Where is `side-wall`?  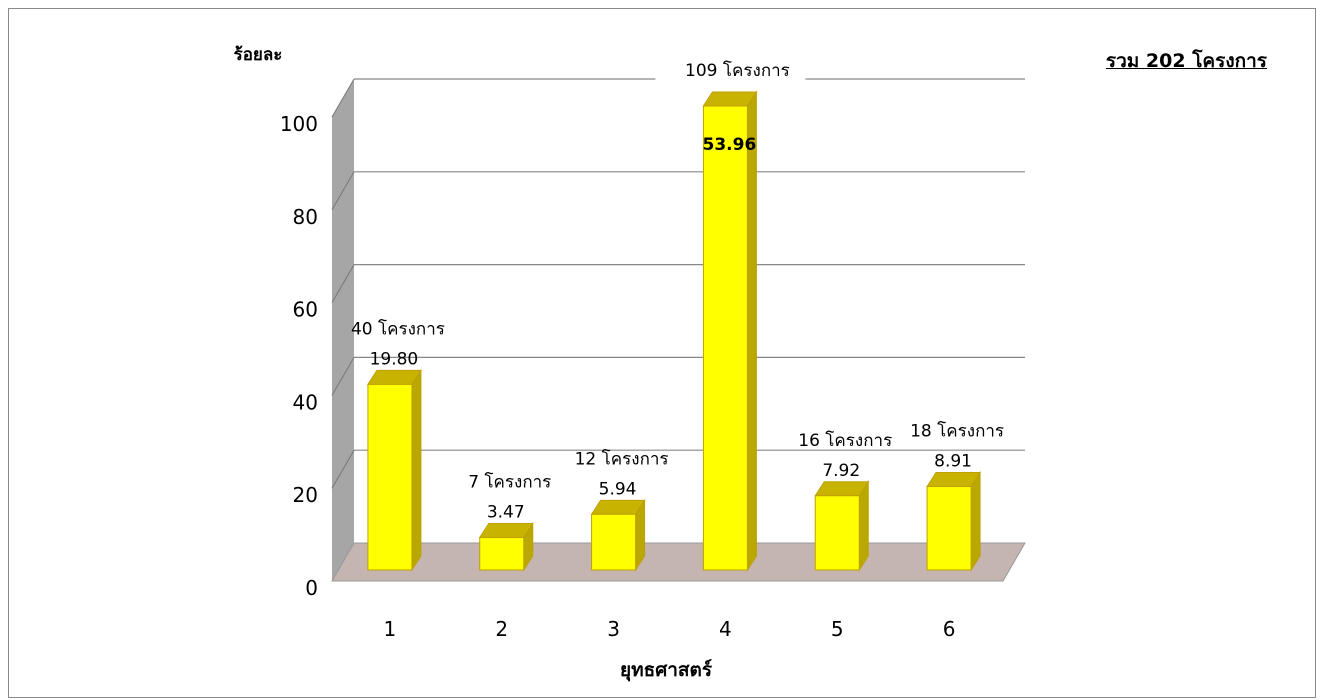 side-wall is located at coordinates (343, 330).